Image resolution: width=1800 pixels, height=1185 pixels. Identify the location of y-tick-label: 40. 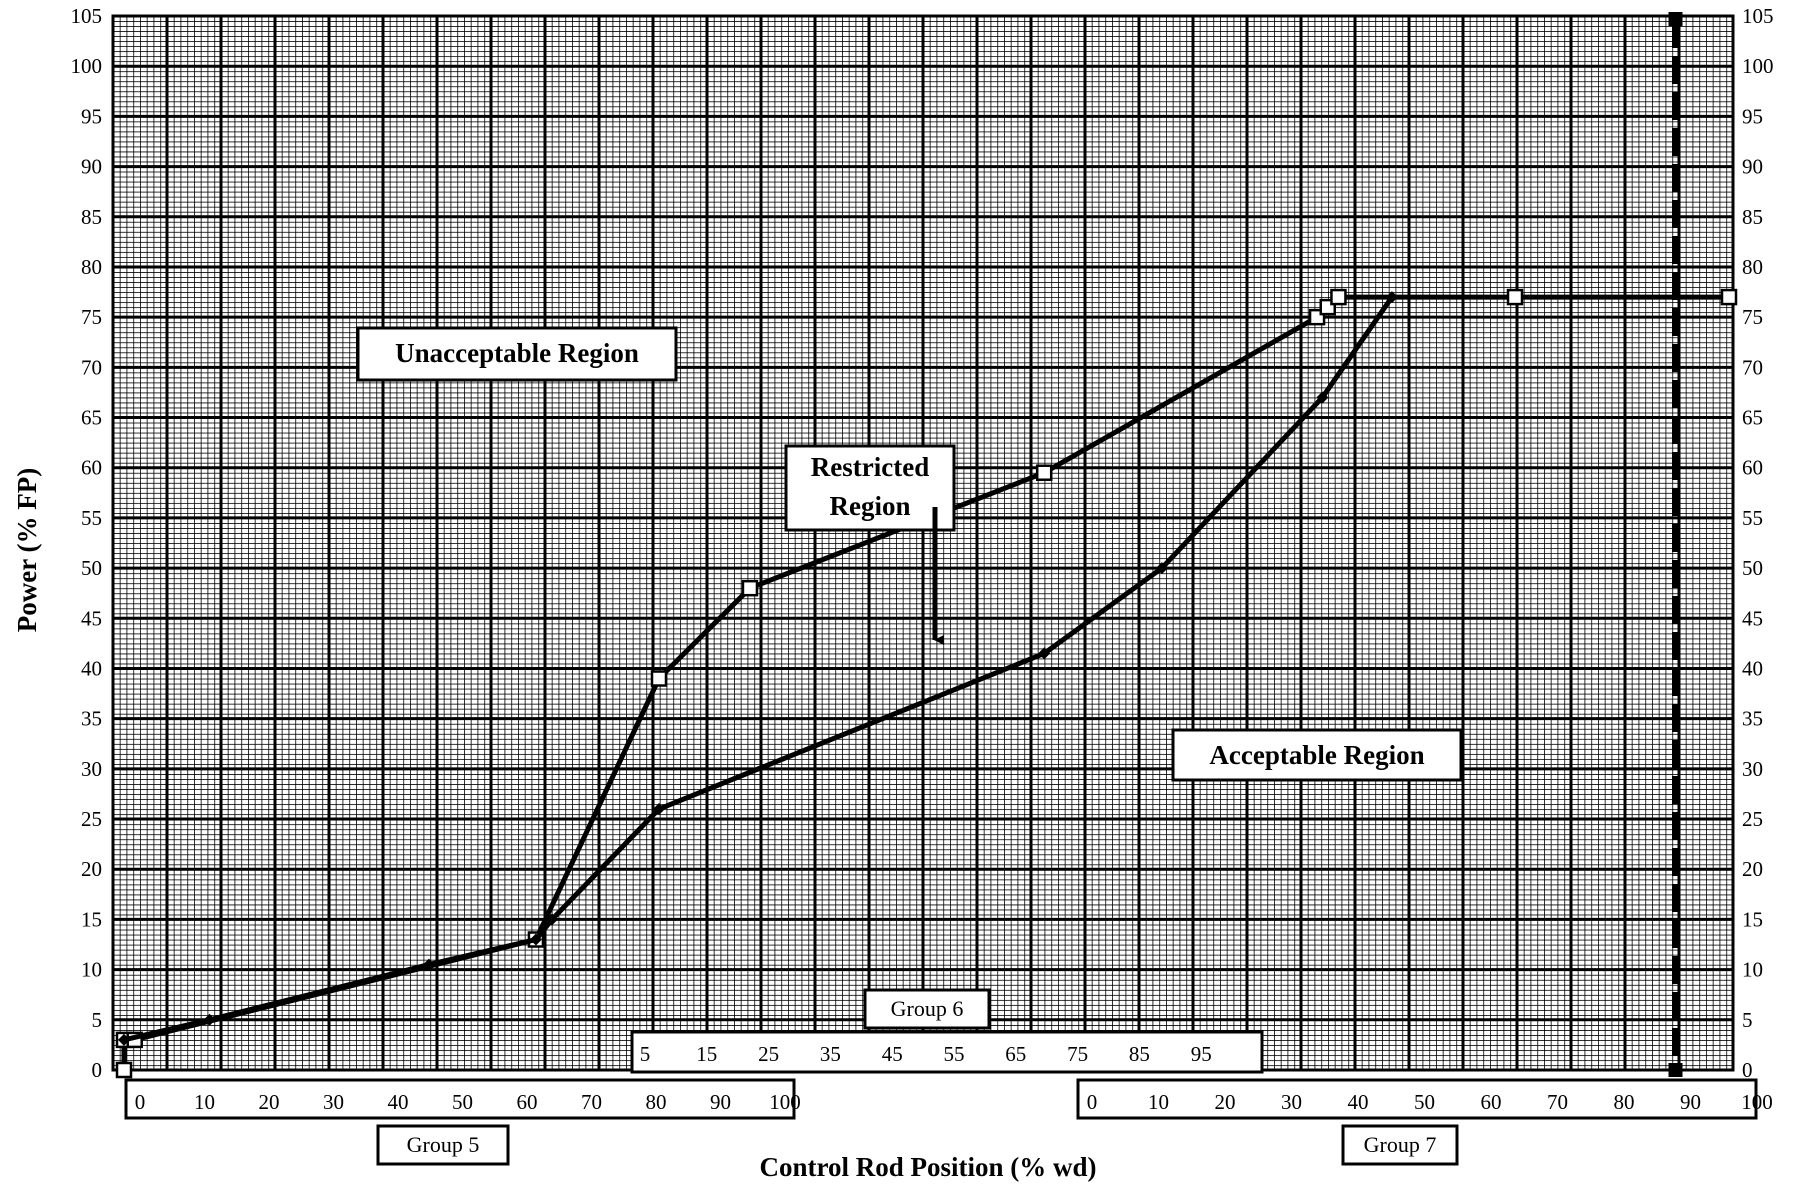
(91, 668).